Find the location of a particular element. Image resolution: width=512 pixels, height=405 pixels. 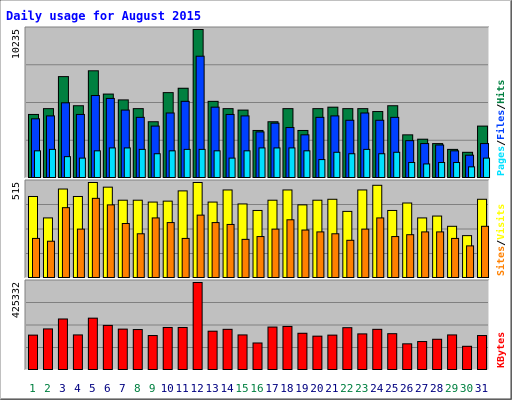

x-tick-label-day-31: 31 is located at coordinates (481, 388).